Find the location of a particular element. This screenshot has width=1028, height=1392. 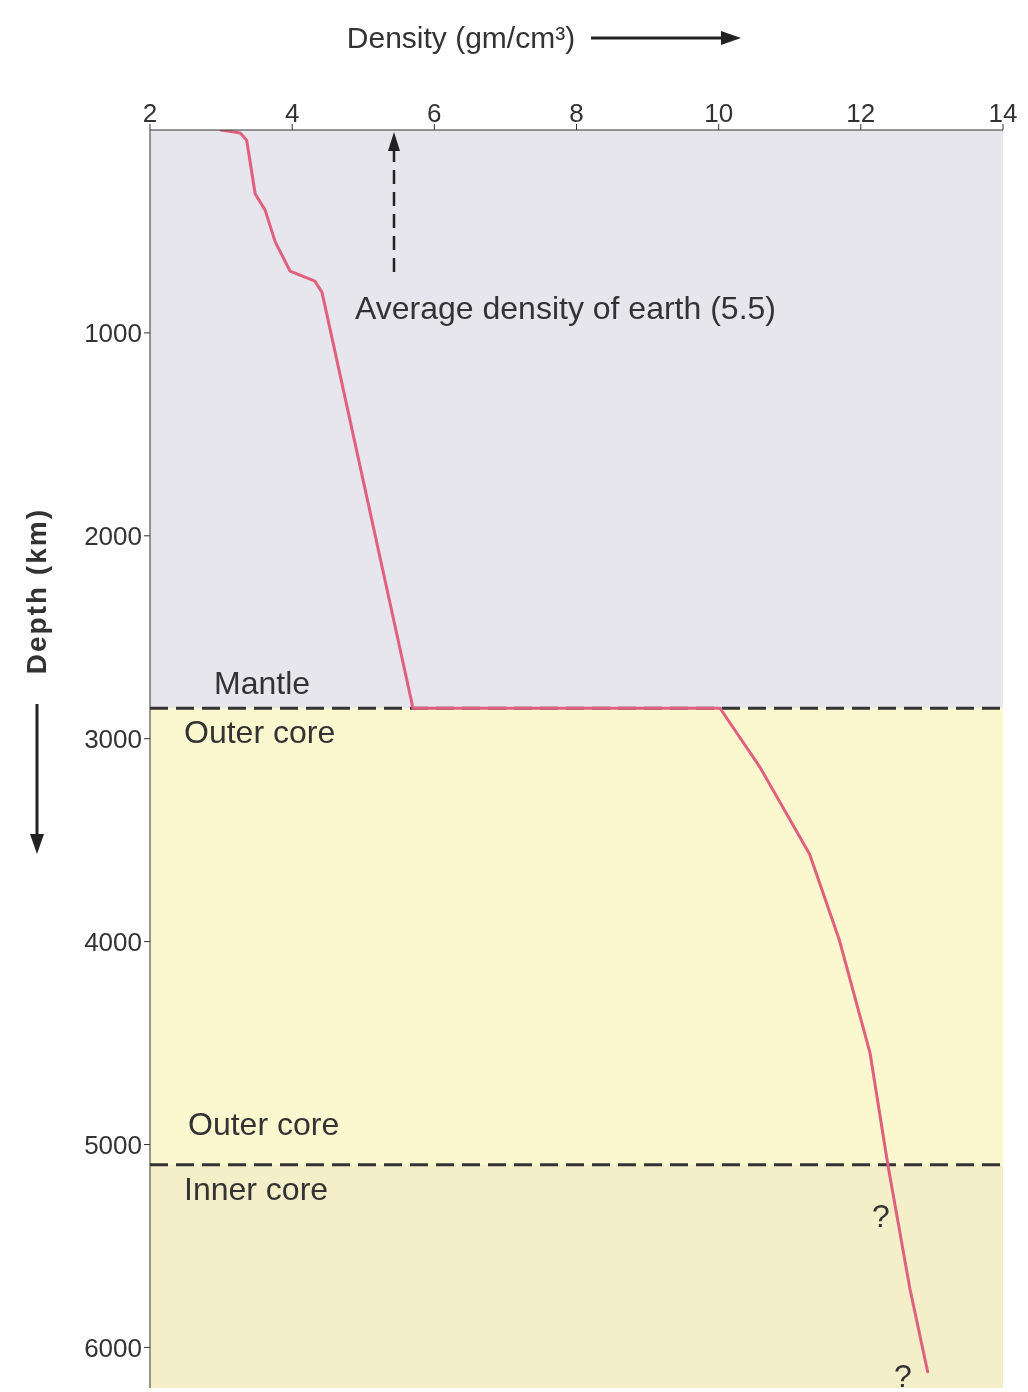

y-tick-label: 6000 is located at coordinates (113, 1347).